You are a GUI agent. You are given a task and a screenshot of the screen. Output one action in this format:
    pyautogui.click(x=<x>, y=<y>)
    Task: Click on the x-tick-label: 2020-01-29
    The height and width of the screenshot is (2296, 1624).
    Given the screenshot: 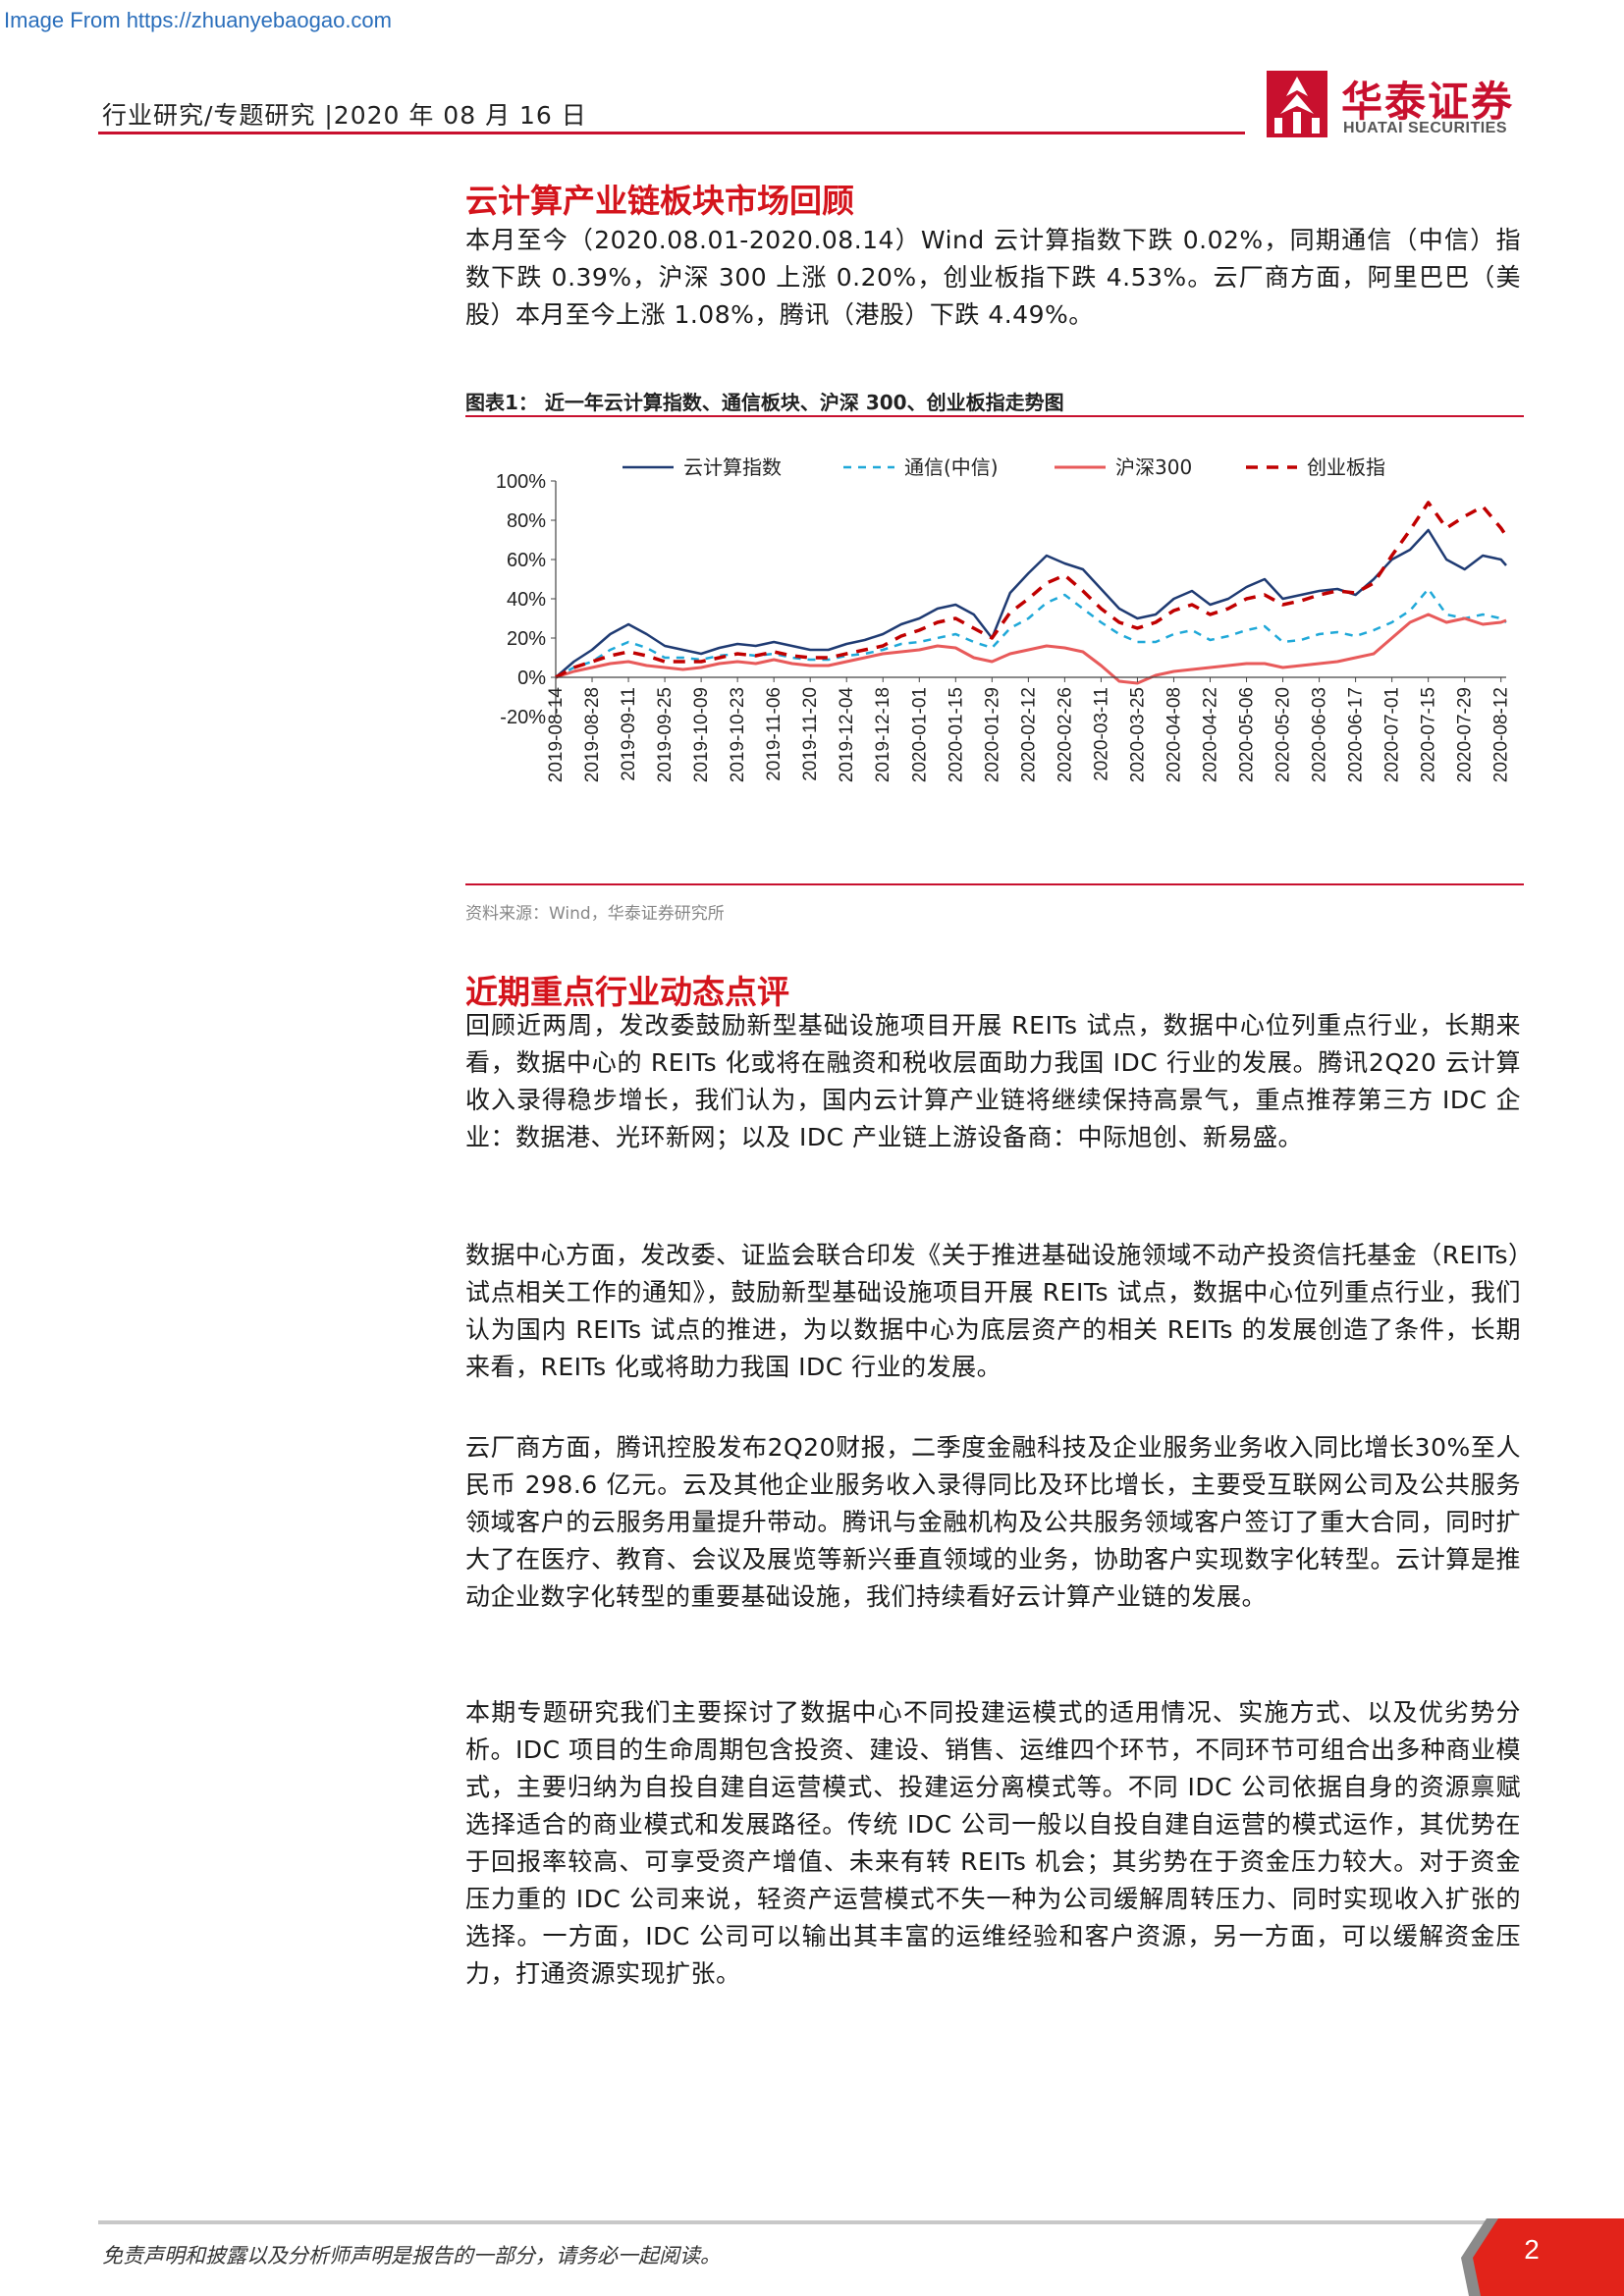 What is the action you would take?
    pyautogui.click(x=992, y=735)
    